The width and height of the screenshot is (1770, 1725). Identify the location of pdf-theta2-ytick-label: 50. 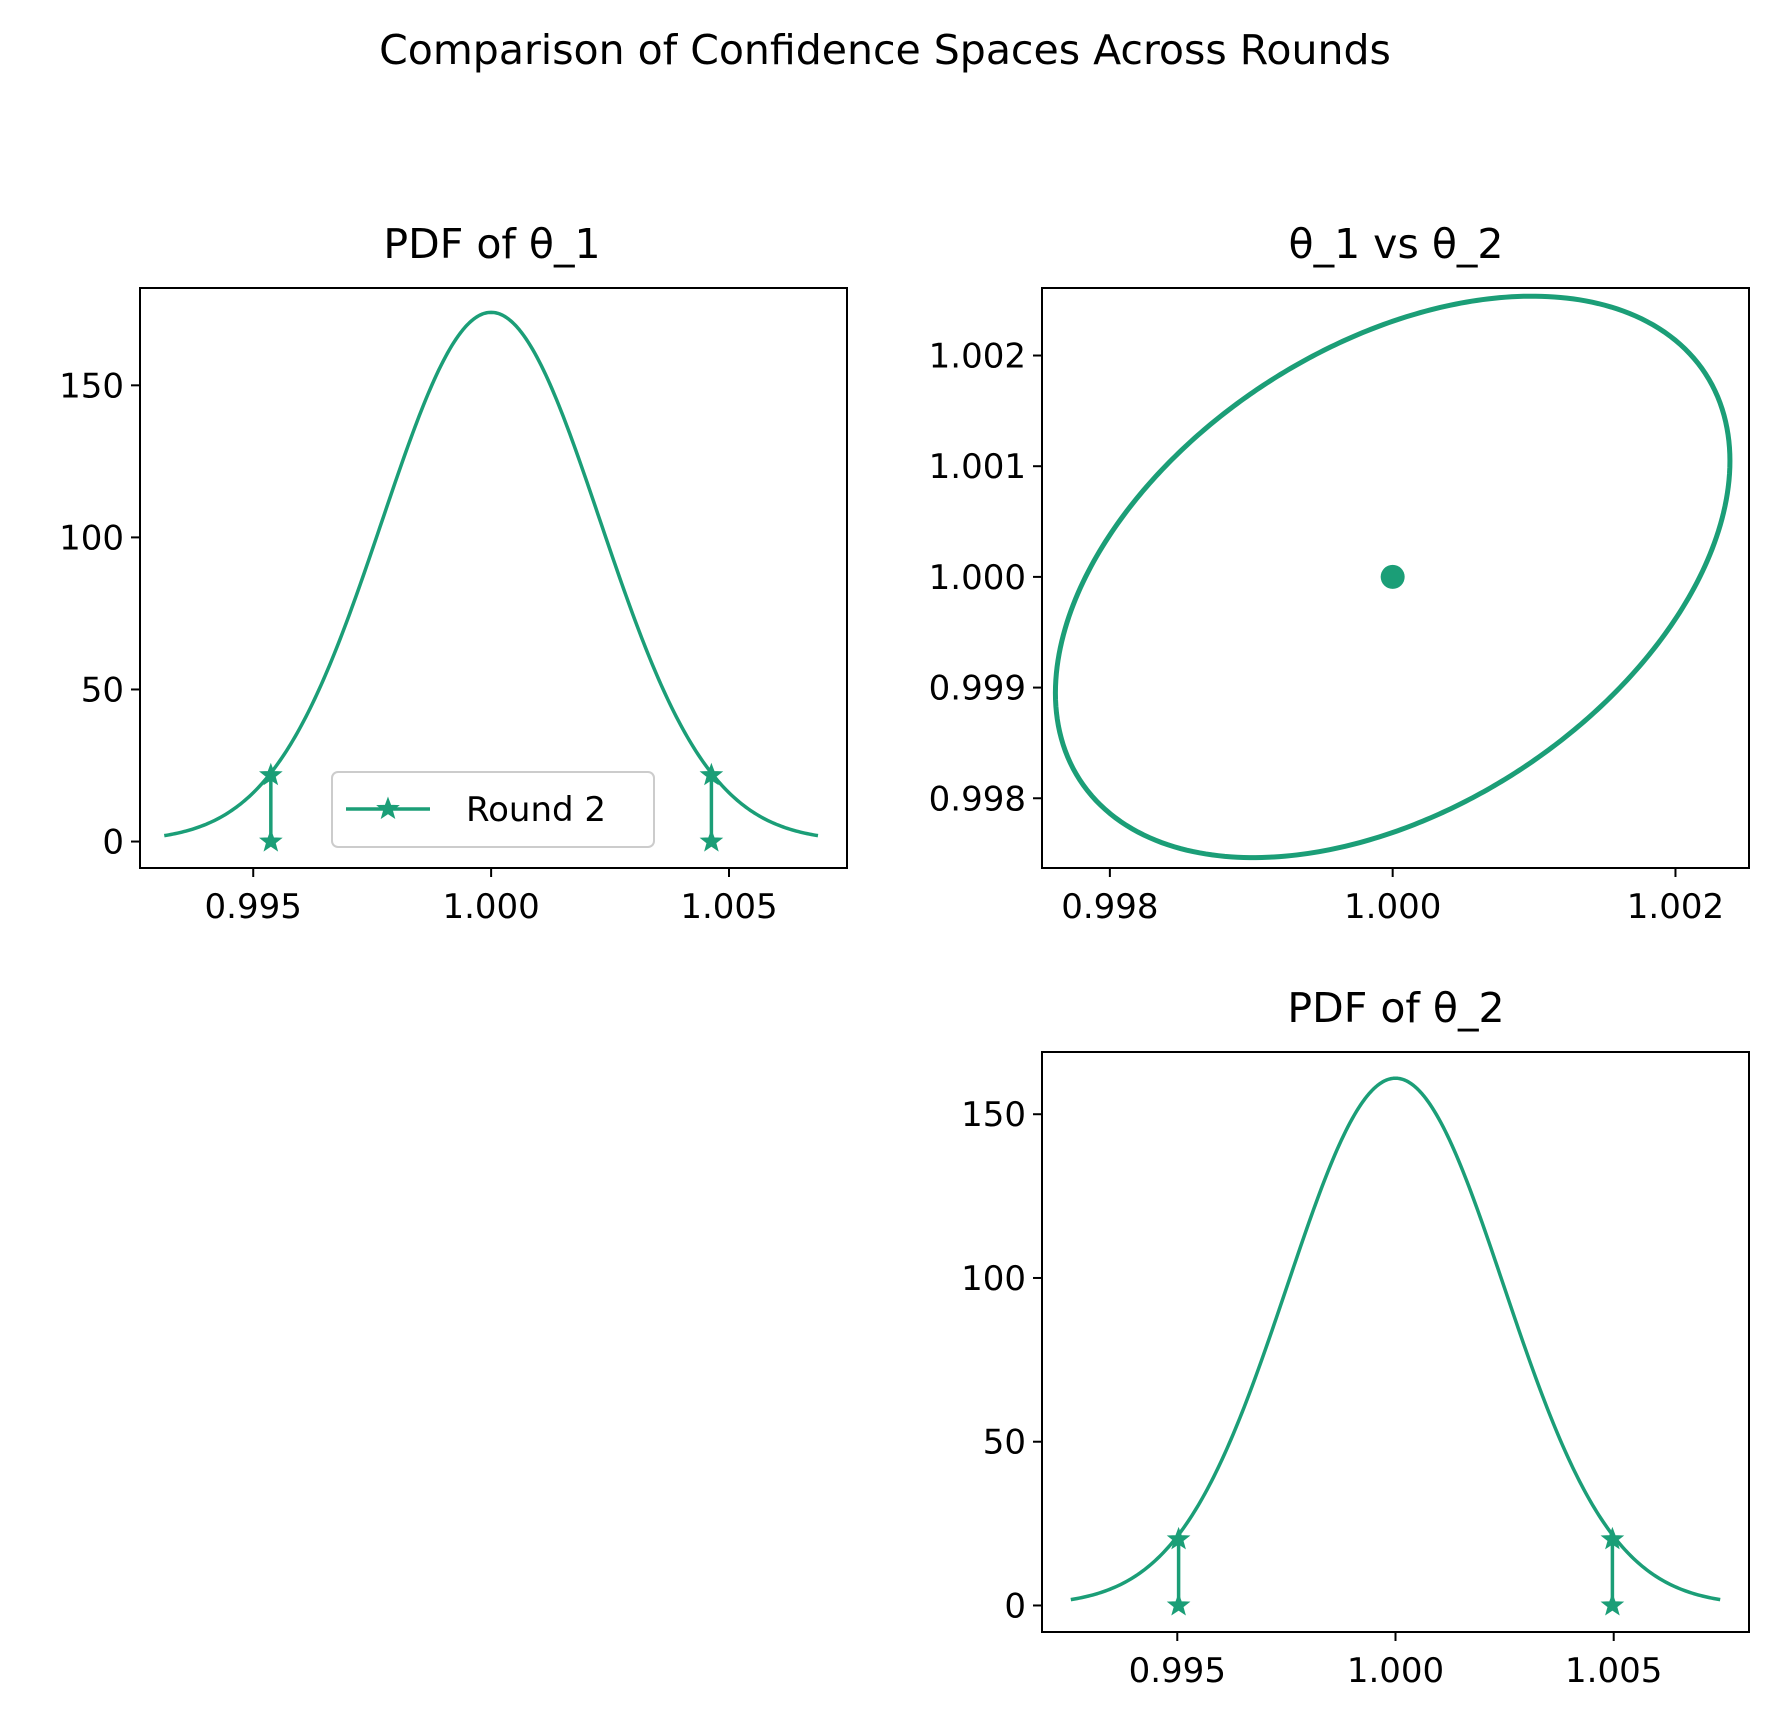
(1004, 1443).